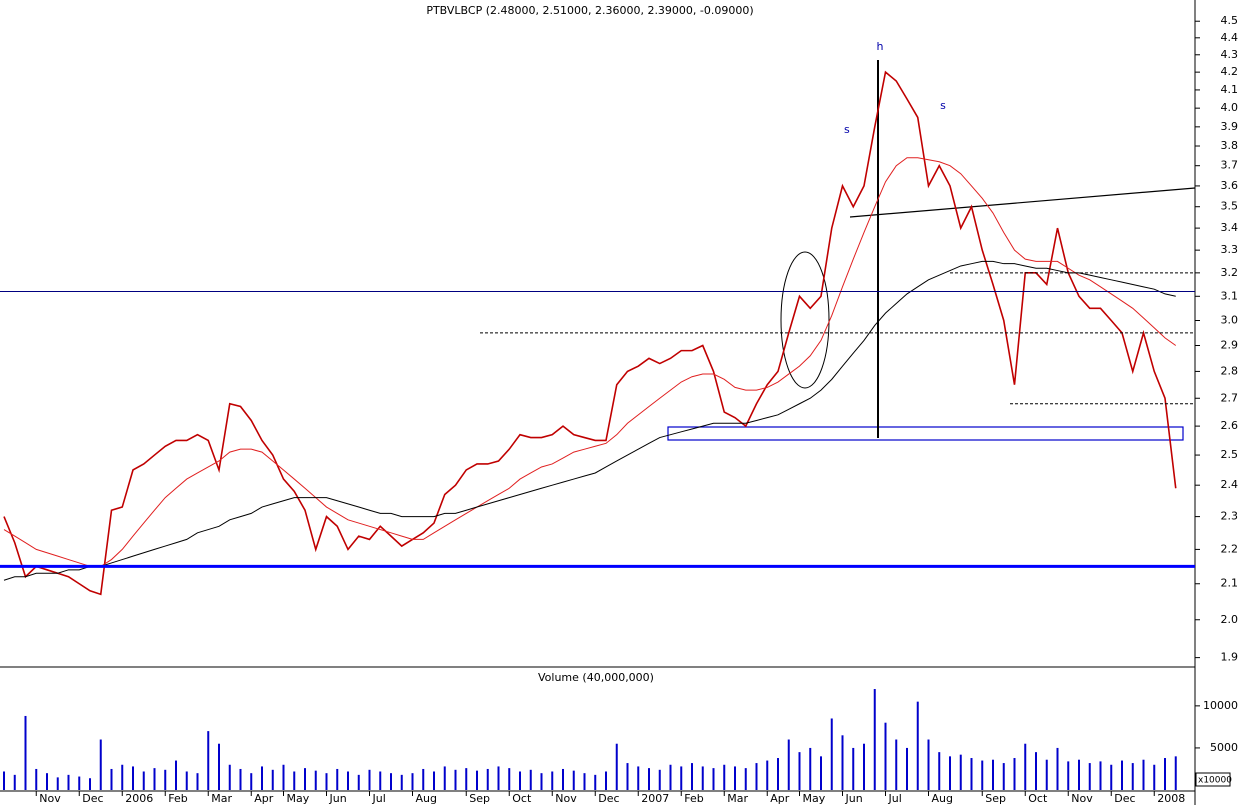 The height and width of the screenshot is (805, 1242). Describe the element at coordinates (1230, 397) in the screenshot. I see `y-tick-label: 2.7` at that location.